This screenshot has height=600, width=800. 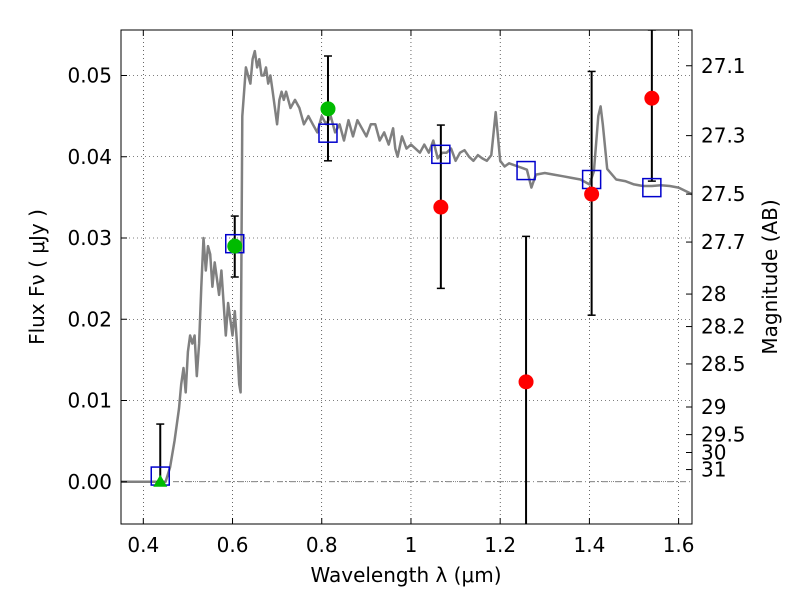 I want to click on y2-tick-label: 29.5, so click(x=723, y=435).